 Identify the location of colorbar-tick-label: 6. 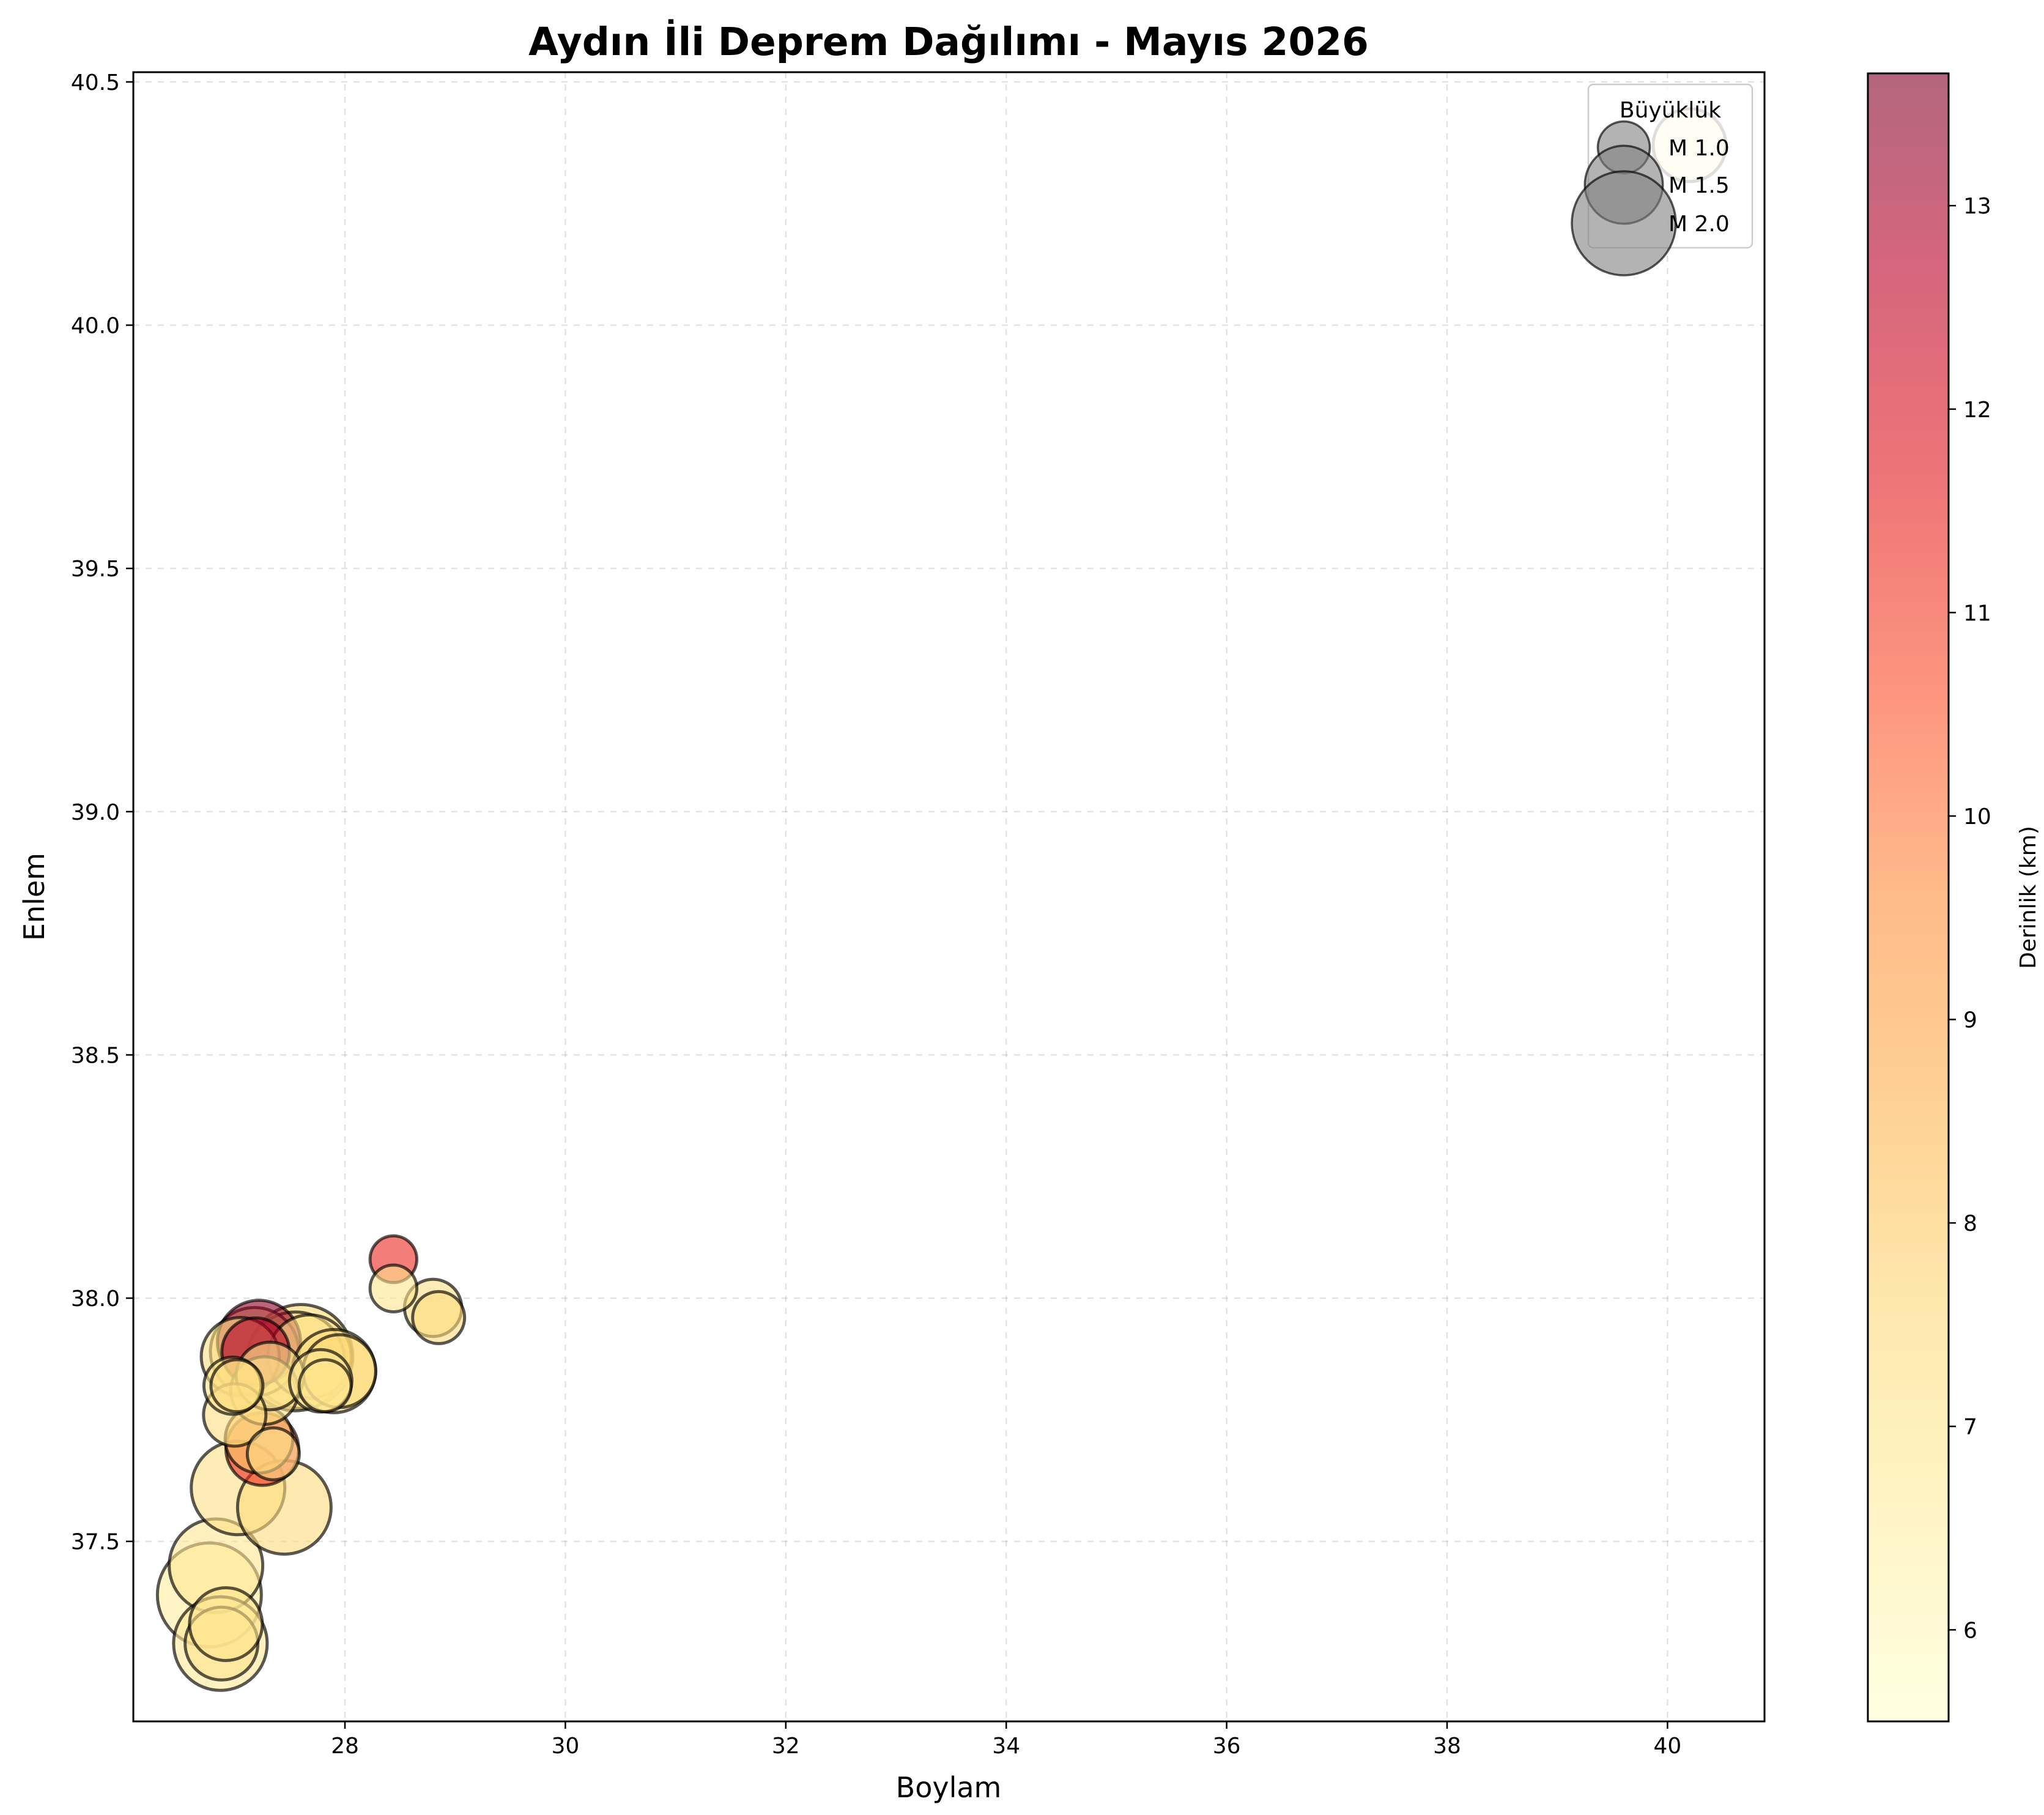
(1970, 1630).